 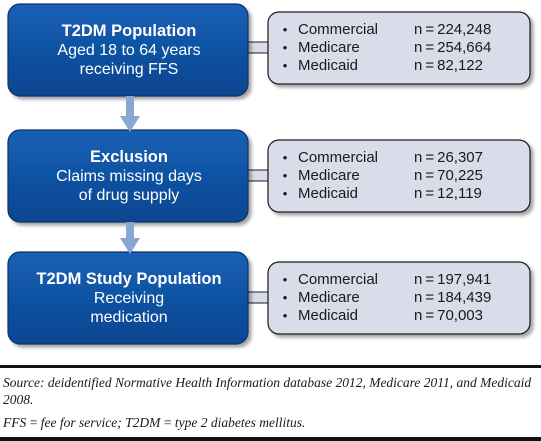 What do you see at coordinates (270, 366) in the screenshot?
I see `footer-rule-top` at bounding box center [270, 366].